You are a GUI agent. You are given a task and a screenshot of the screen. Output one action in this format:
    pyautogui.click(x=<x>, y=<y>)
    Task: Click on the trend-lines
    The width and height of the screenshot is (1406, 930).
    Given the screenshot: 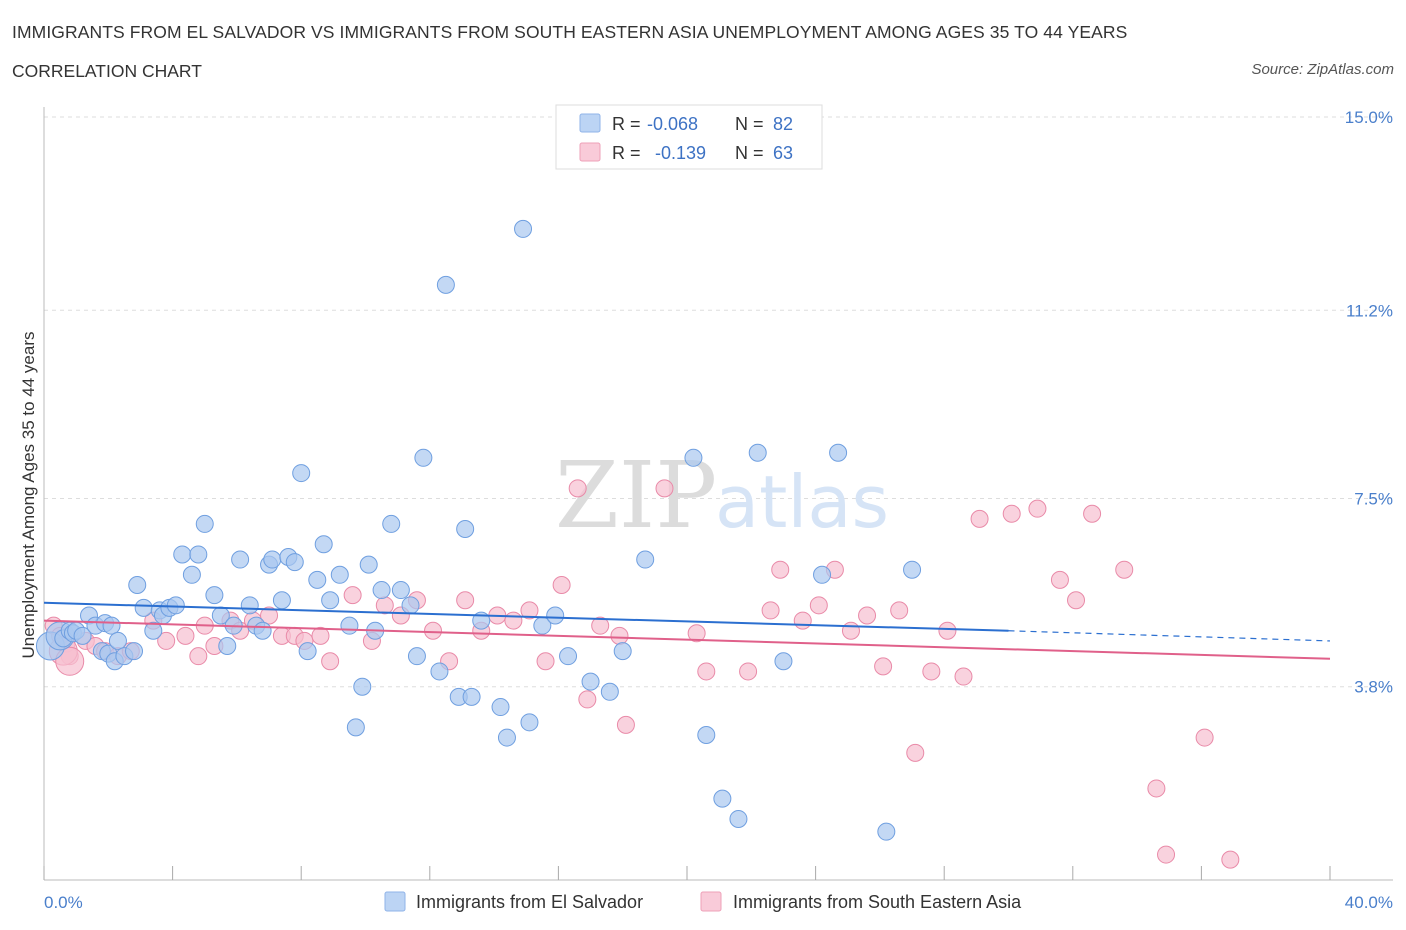 What is the action you would take?
    pyautogui.click(x=687, y=630)
    